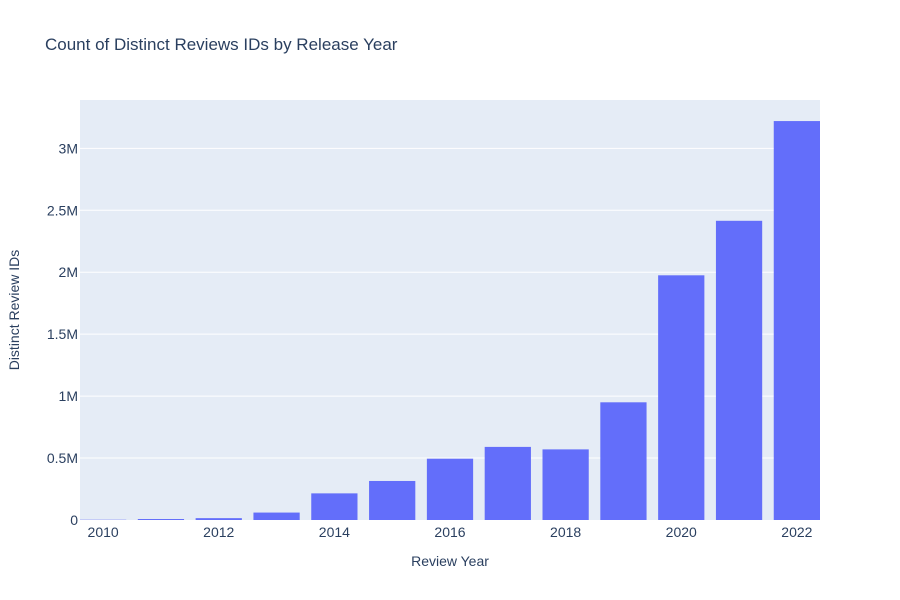 The image size is (900, 600). Describe the element at coordinates (62, 210) in the screenshot. I see `y-tick-label: 2.5M` at that location.